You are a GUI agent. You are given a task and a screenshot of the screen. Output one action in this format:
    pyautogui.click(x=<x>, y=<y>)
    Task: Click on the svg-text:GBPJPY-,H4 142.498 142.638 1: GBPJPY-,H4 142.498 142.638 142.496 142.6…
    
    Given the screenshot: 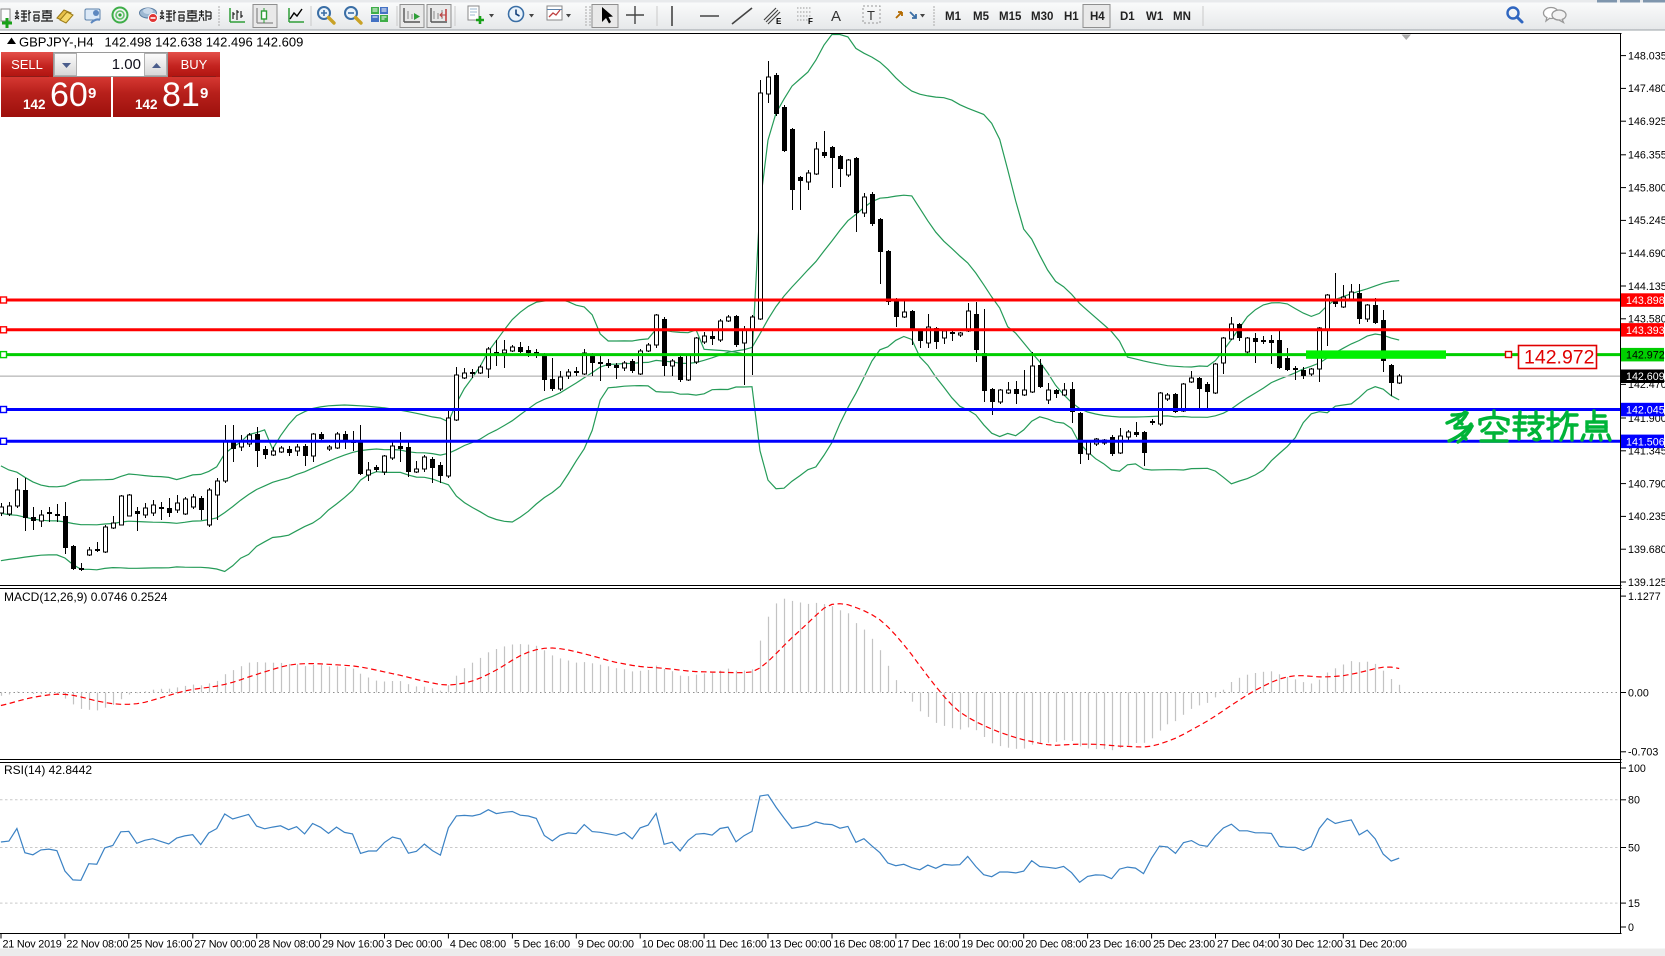 What is the action you would take?
    pyautogui.click(x=161, y=42)
    